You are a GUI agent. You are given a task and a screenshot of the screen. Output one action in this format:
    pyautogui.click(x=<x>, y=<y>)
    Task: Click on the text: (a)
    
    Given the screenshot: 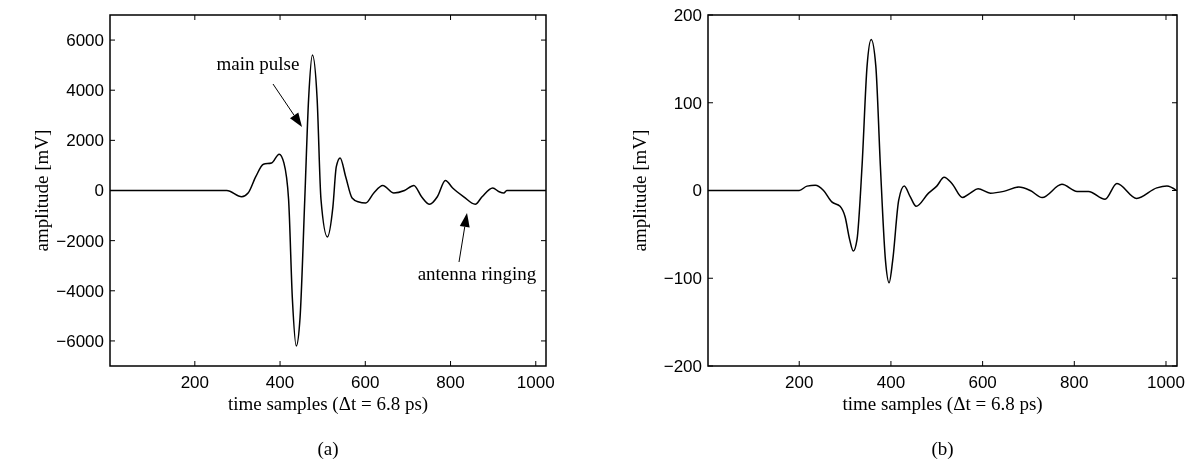 What is the action you would take?
    pyautogui.click(x=328, y=449)
    